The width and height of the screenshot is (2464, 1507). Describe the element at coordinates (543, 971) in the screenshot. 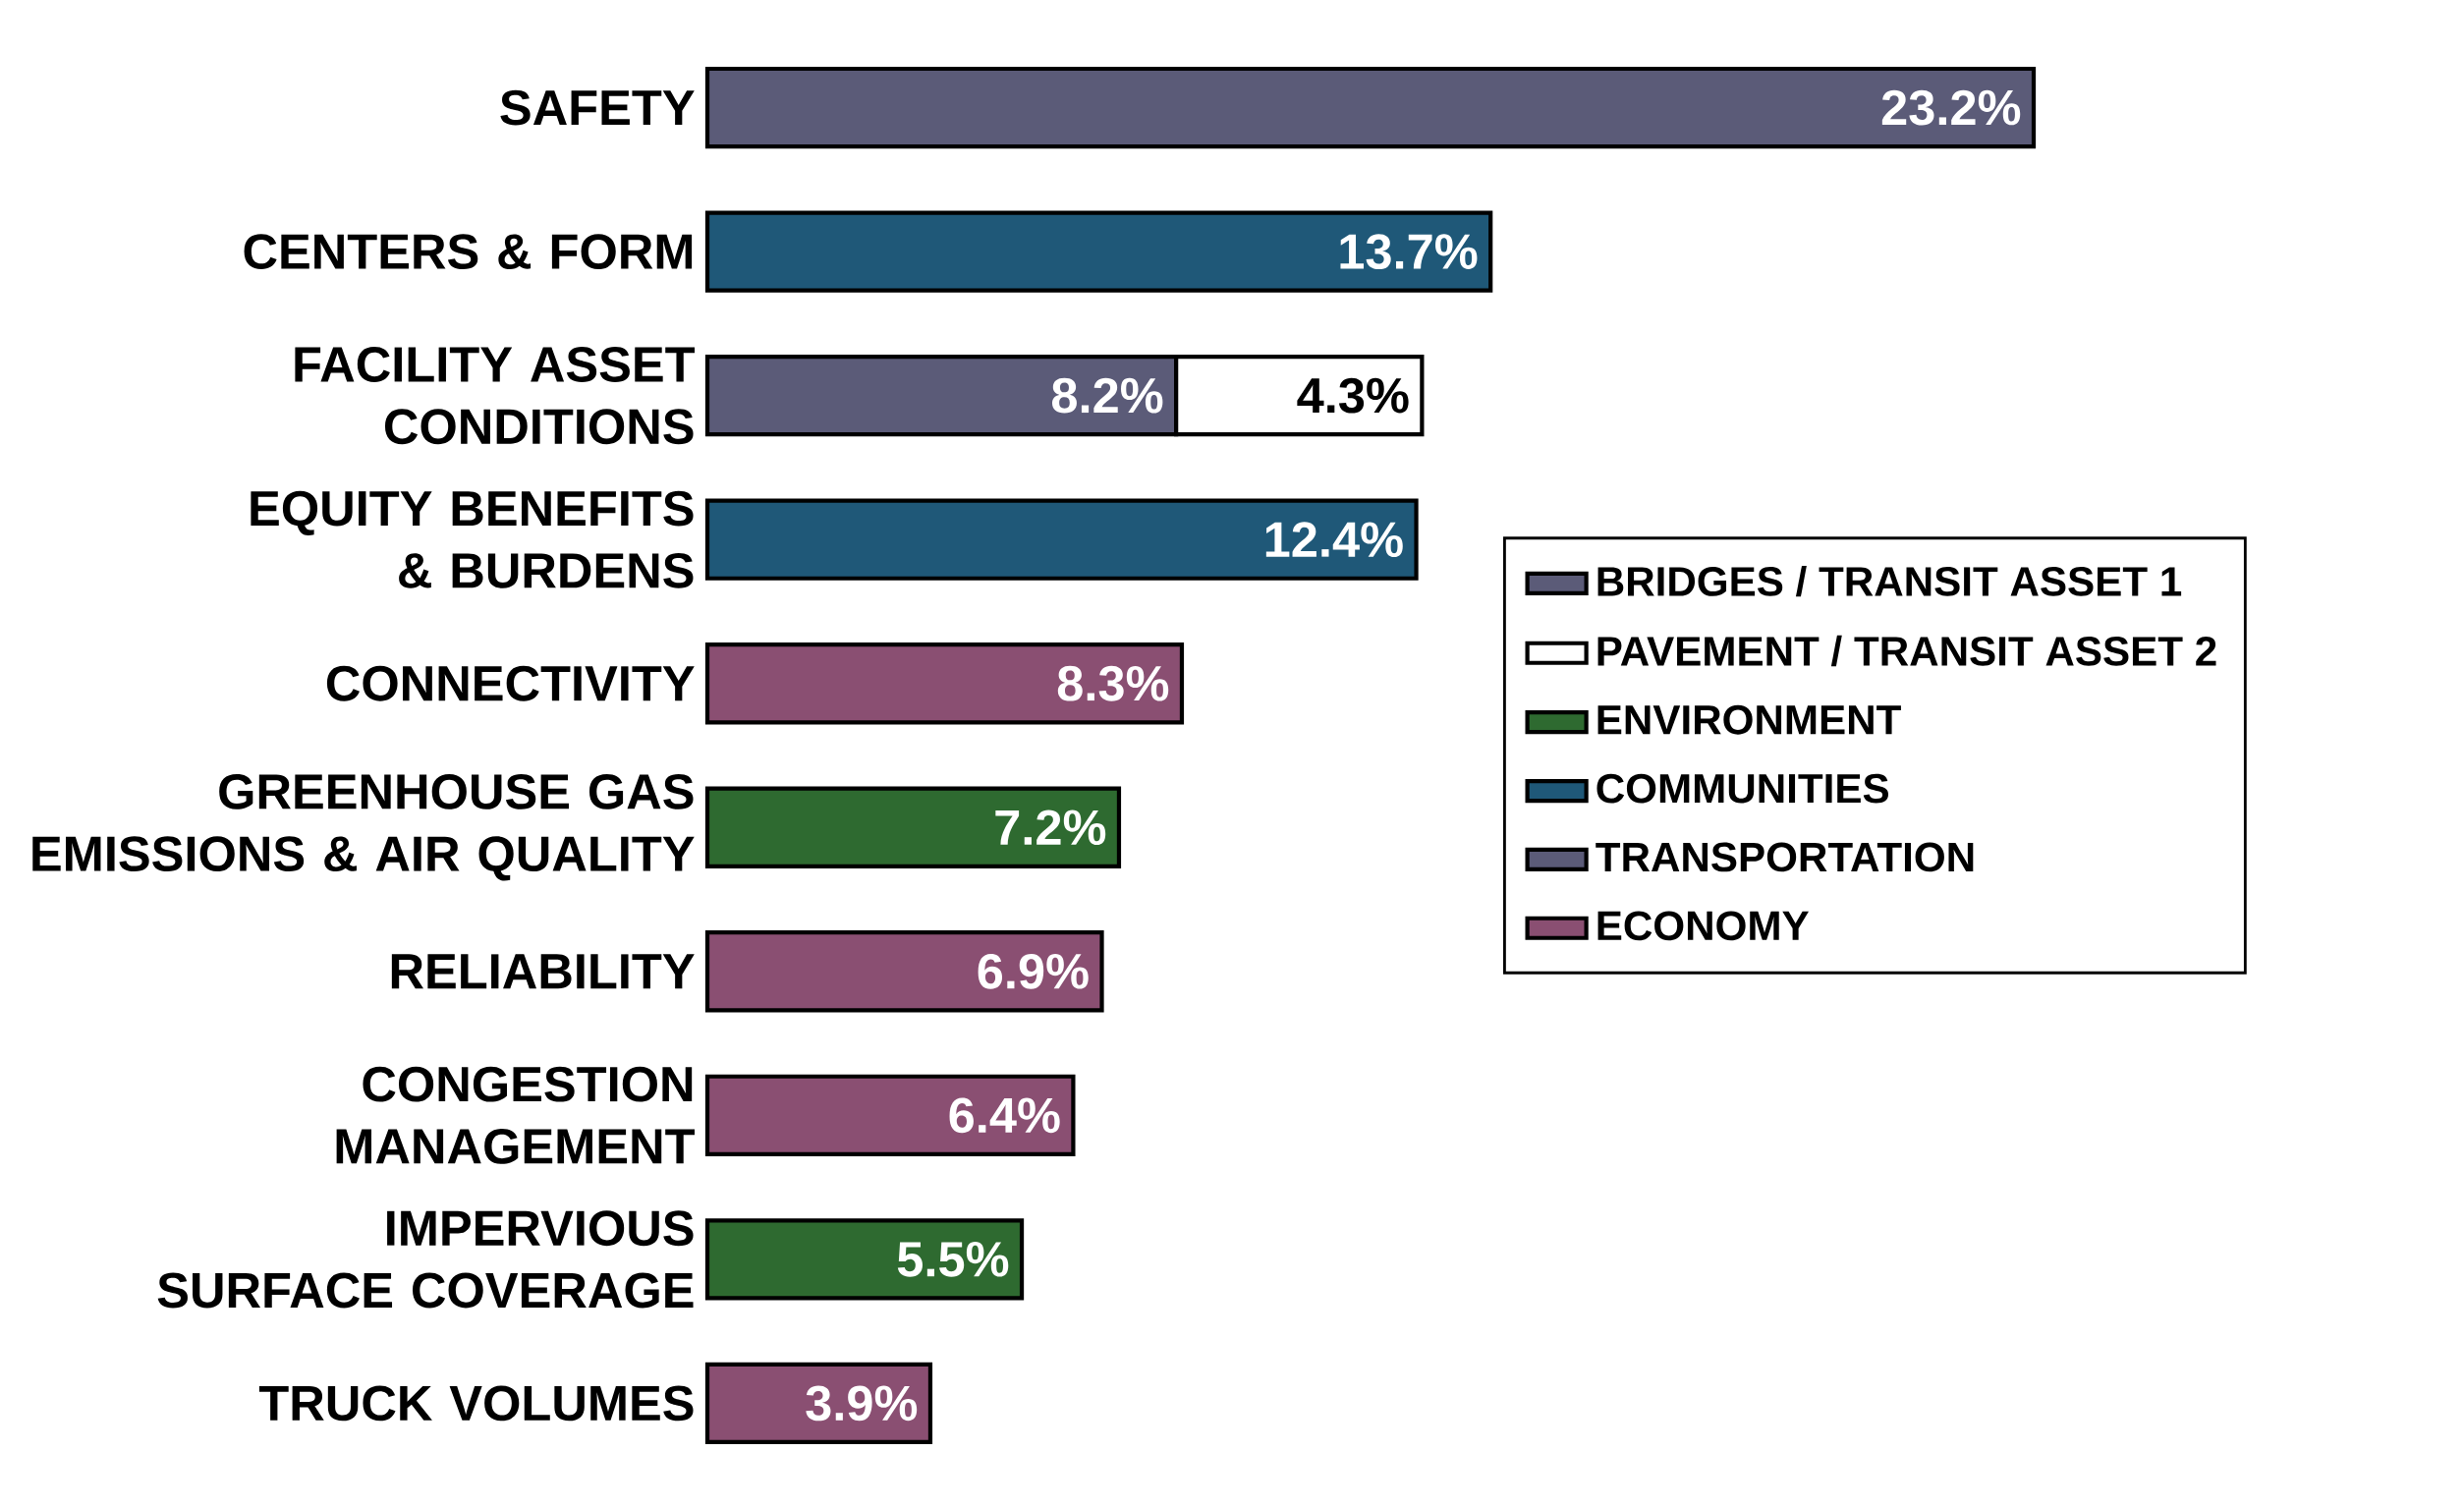

I see `y-tick-label: RELIABILITY` at that location.